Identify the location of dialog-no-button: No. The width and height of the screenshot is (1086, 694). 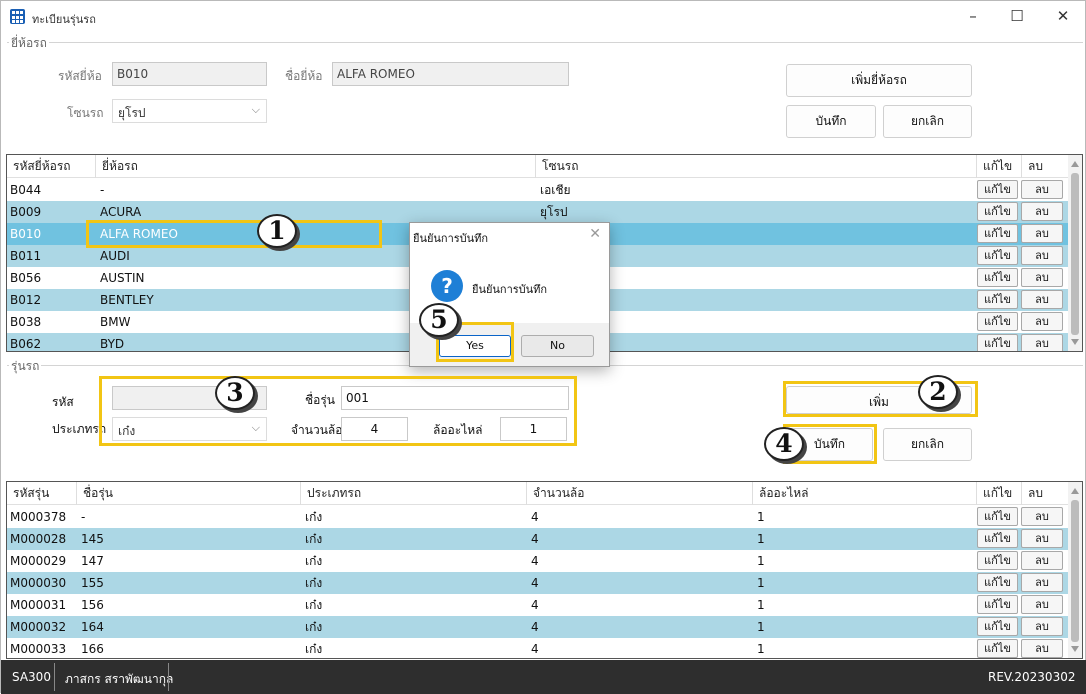
(557, 346).